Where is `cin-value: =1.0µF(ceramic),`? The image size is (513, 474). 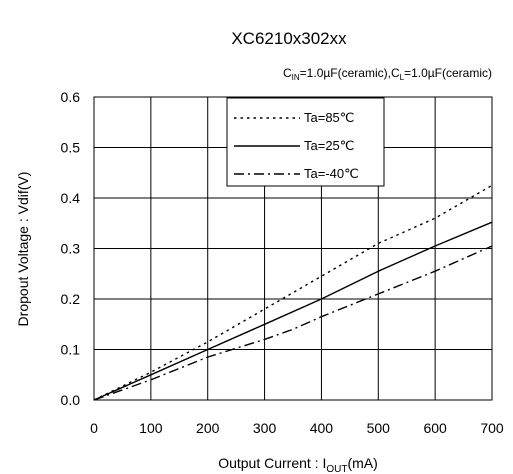 cin-value: =1.0µF(ceramic), is located at coordinates (345, 73).